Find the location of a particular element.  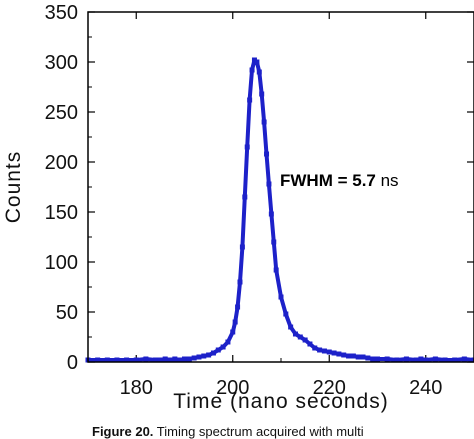

y-tick-label: 300 is located at coordinates (61, 63).